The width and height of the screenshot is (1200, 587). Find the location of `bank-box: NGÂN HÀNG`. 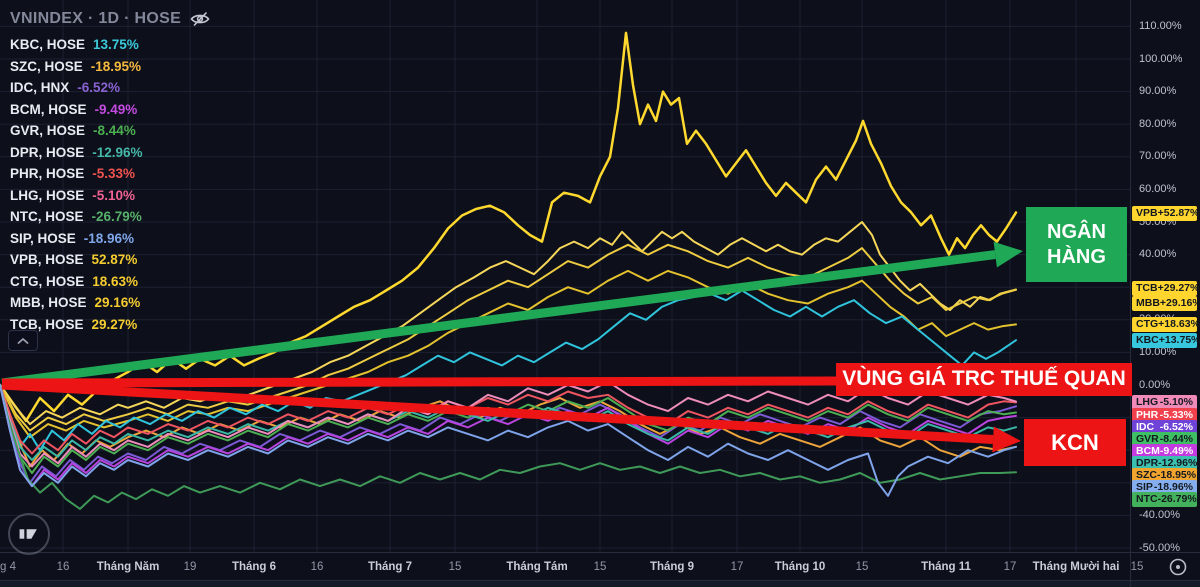

bank-box: NGÂN HÀNG is located at coordinates (1076, 244).